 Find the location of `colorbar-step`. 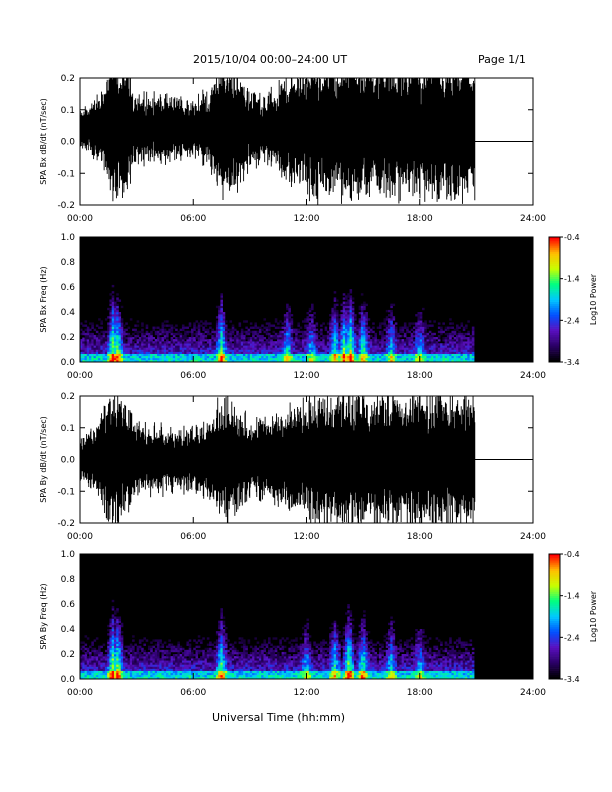

colorbar-step is located at coordinates (554, 271).